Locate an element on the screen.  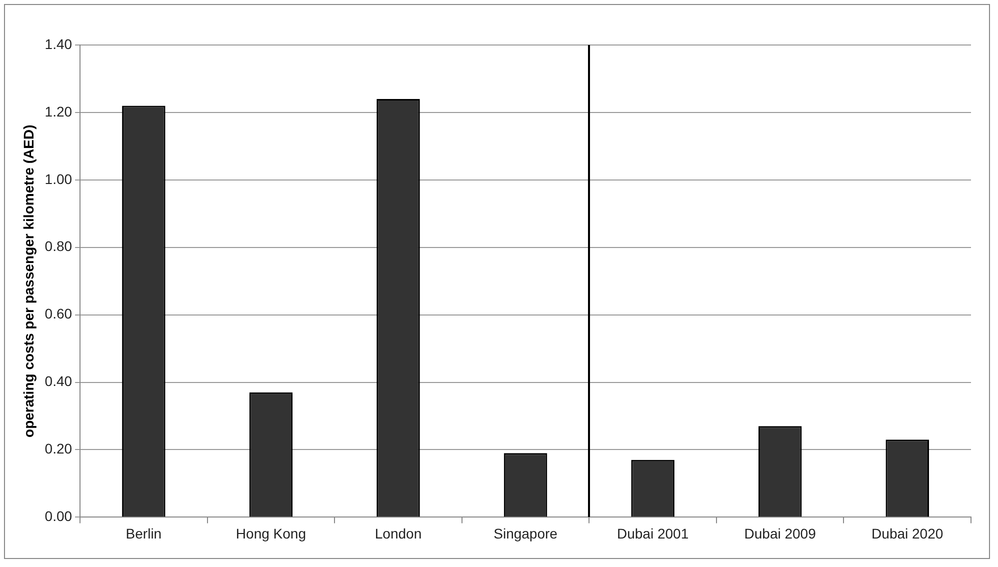
y-tick-label: 0.00 is located at coordinates (58, 516).